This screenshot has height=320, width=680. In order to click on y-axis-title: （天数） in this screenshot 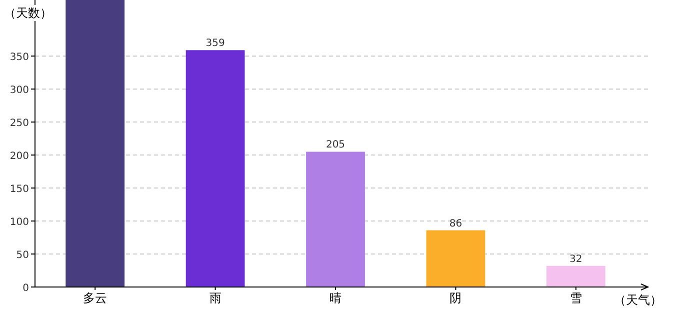, I will do `click(28, 13)`.